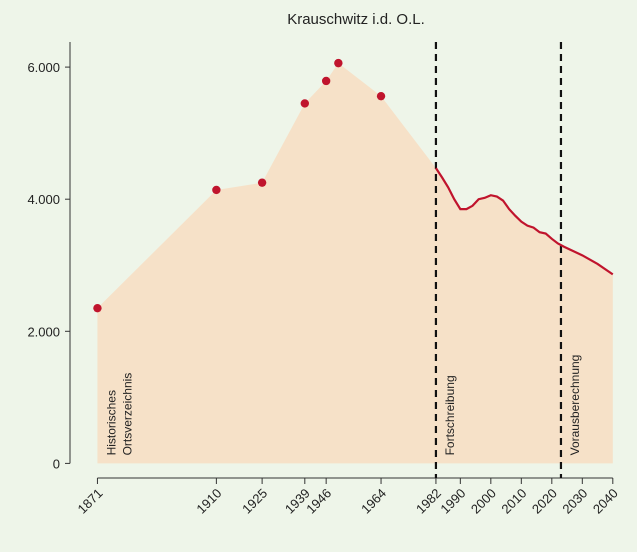 This screenshot has height=552, width=637. What do you see at coordinates (56, 463) in the screenshot?
I see `y-tick-label: 0` at bounding box center [56, 463].